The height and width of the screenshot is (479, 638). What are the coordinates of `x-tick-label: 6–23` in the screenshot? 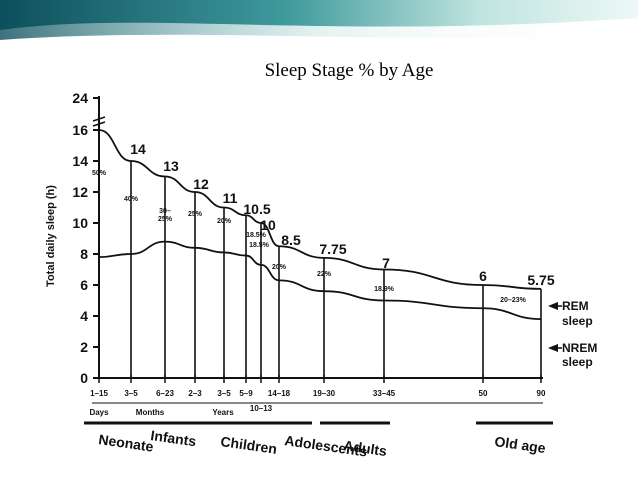 It's located at (165, 393).